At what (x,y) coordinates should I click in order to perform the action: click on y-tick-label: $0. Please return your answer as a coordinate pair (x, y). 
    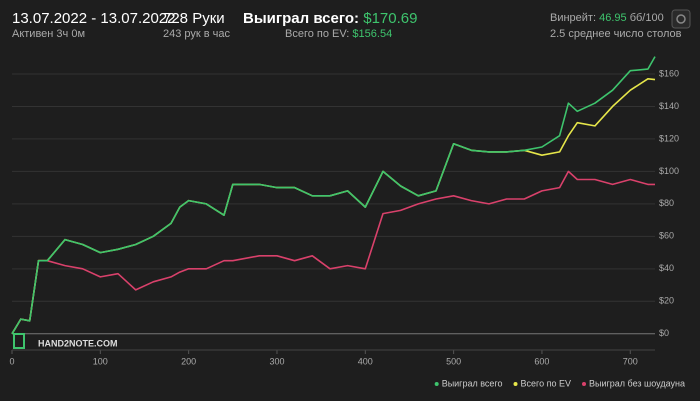
    Looking at the image, I should click on (664, 333).